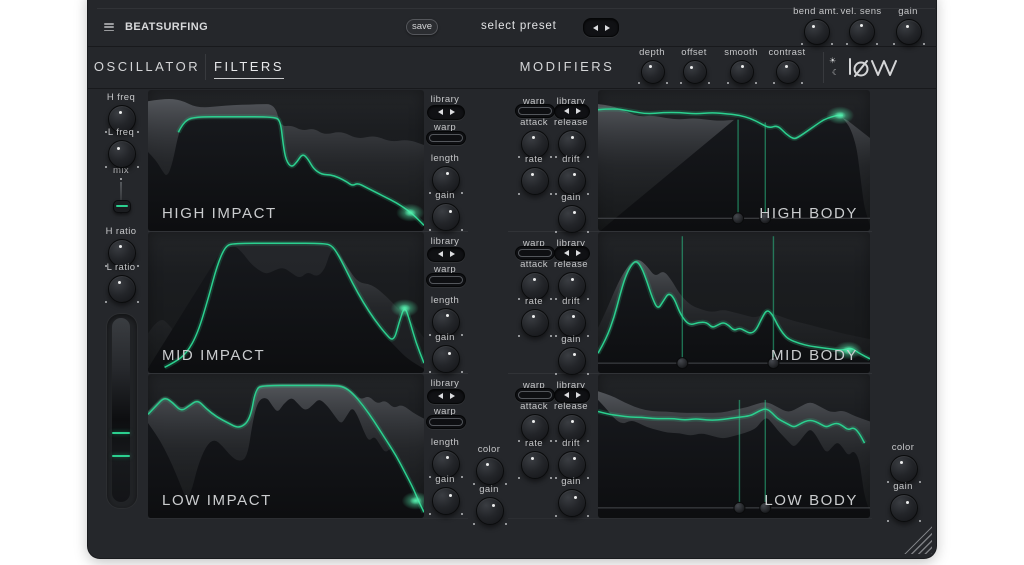 The height and width of the screenshot is (565, 1024). Describe the element at coordinates (566, 395) in the screenshot. I see `body-2-library-arrows-prev-icon` at that location.